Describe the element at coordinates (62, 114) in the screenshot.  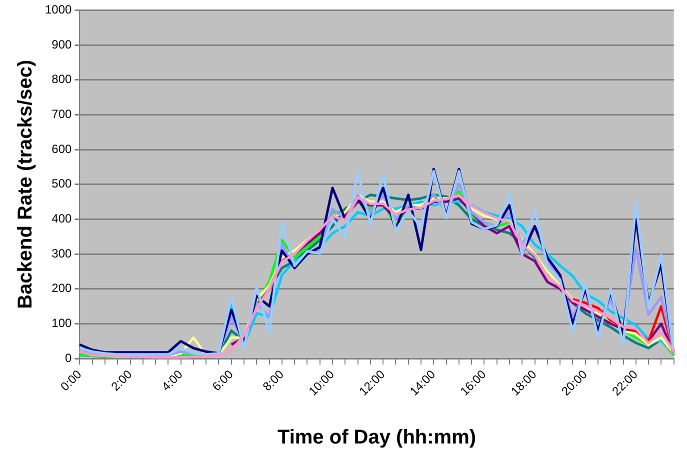
I see `y-tick-label: 700` at that location.